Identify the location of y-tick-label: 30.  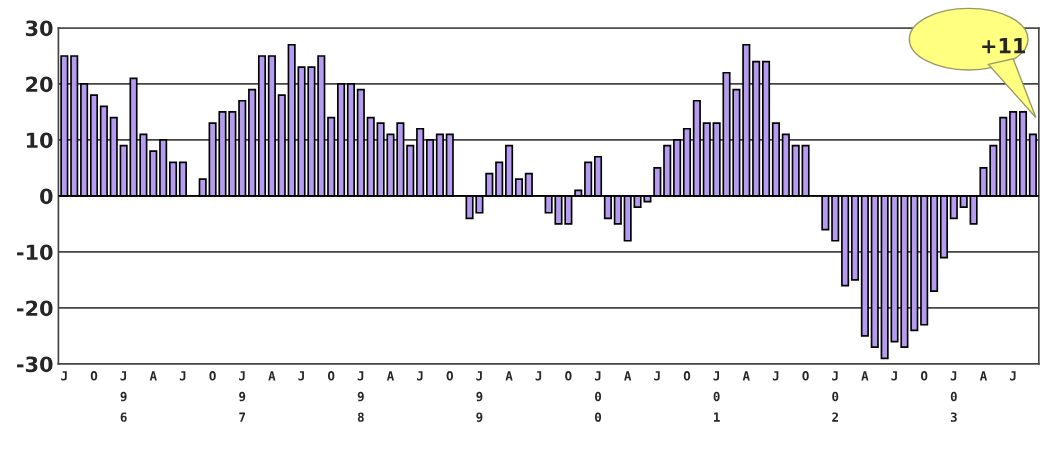
(39, 28).